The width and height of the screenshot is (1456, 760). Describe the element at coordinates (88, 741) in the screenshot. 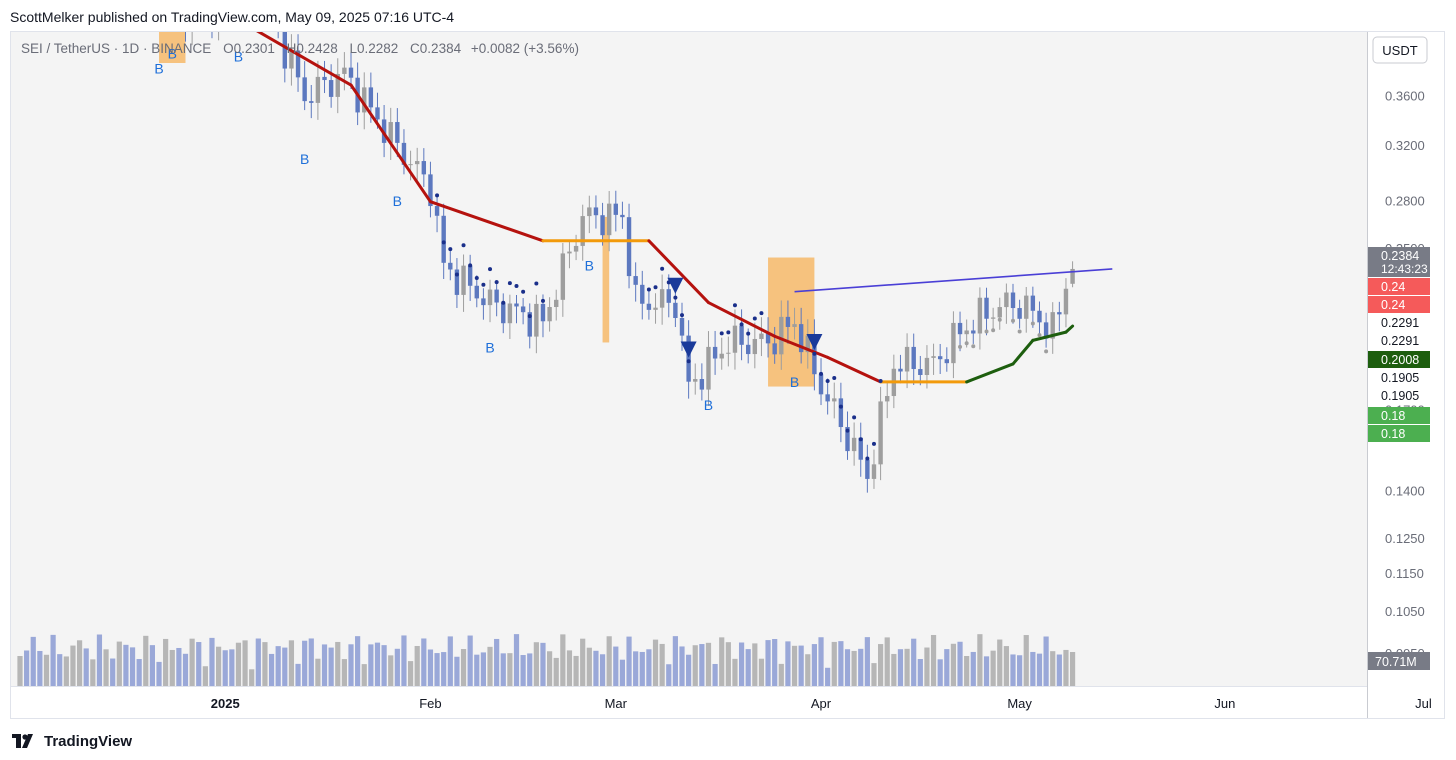

I see `brand-name: TradingView` at that location.